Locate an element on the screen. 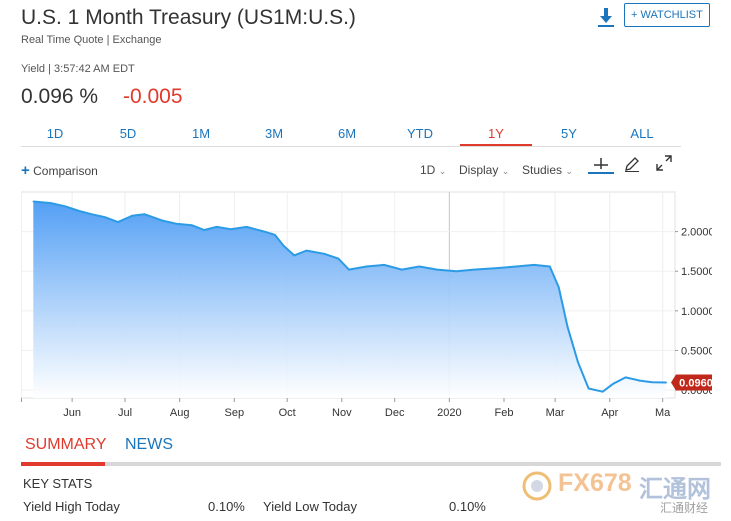 Image resolution: width=731 pixels, height=521 pixels. quote-source: Real Time Quote | Exchange is located at coordinates (91, 40).